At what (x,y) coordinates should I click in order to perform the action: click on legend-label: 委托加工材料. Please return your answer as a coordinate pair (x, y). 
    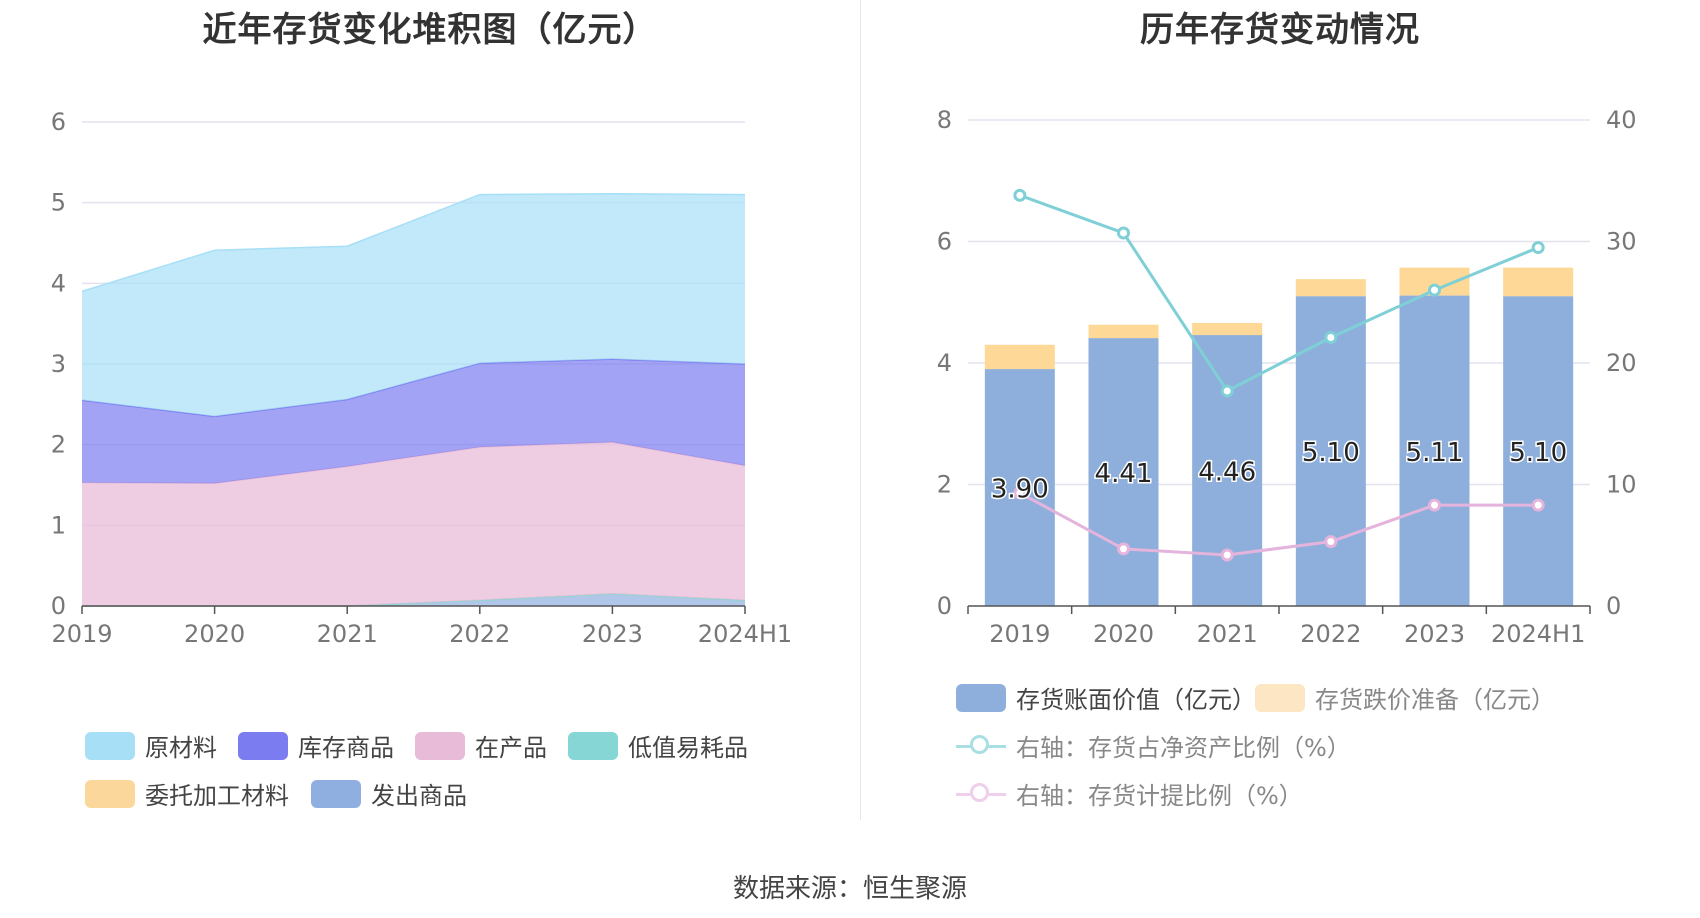
    Looking at the image, I should click on (217, 796).